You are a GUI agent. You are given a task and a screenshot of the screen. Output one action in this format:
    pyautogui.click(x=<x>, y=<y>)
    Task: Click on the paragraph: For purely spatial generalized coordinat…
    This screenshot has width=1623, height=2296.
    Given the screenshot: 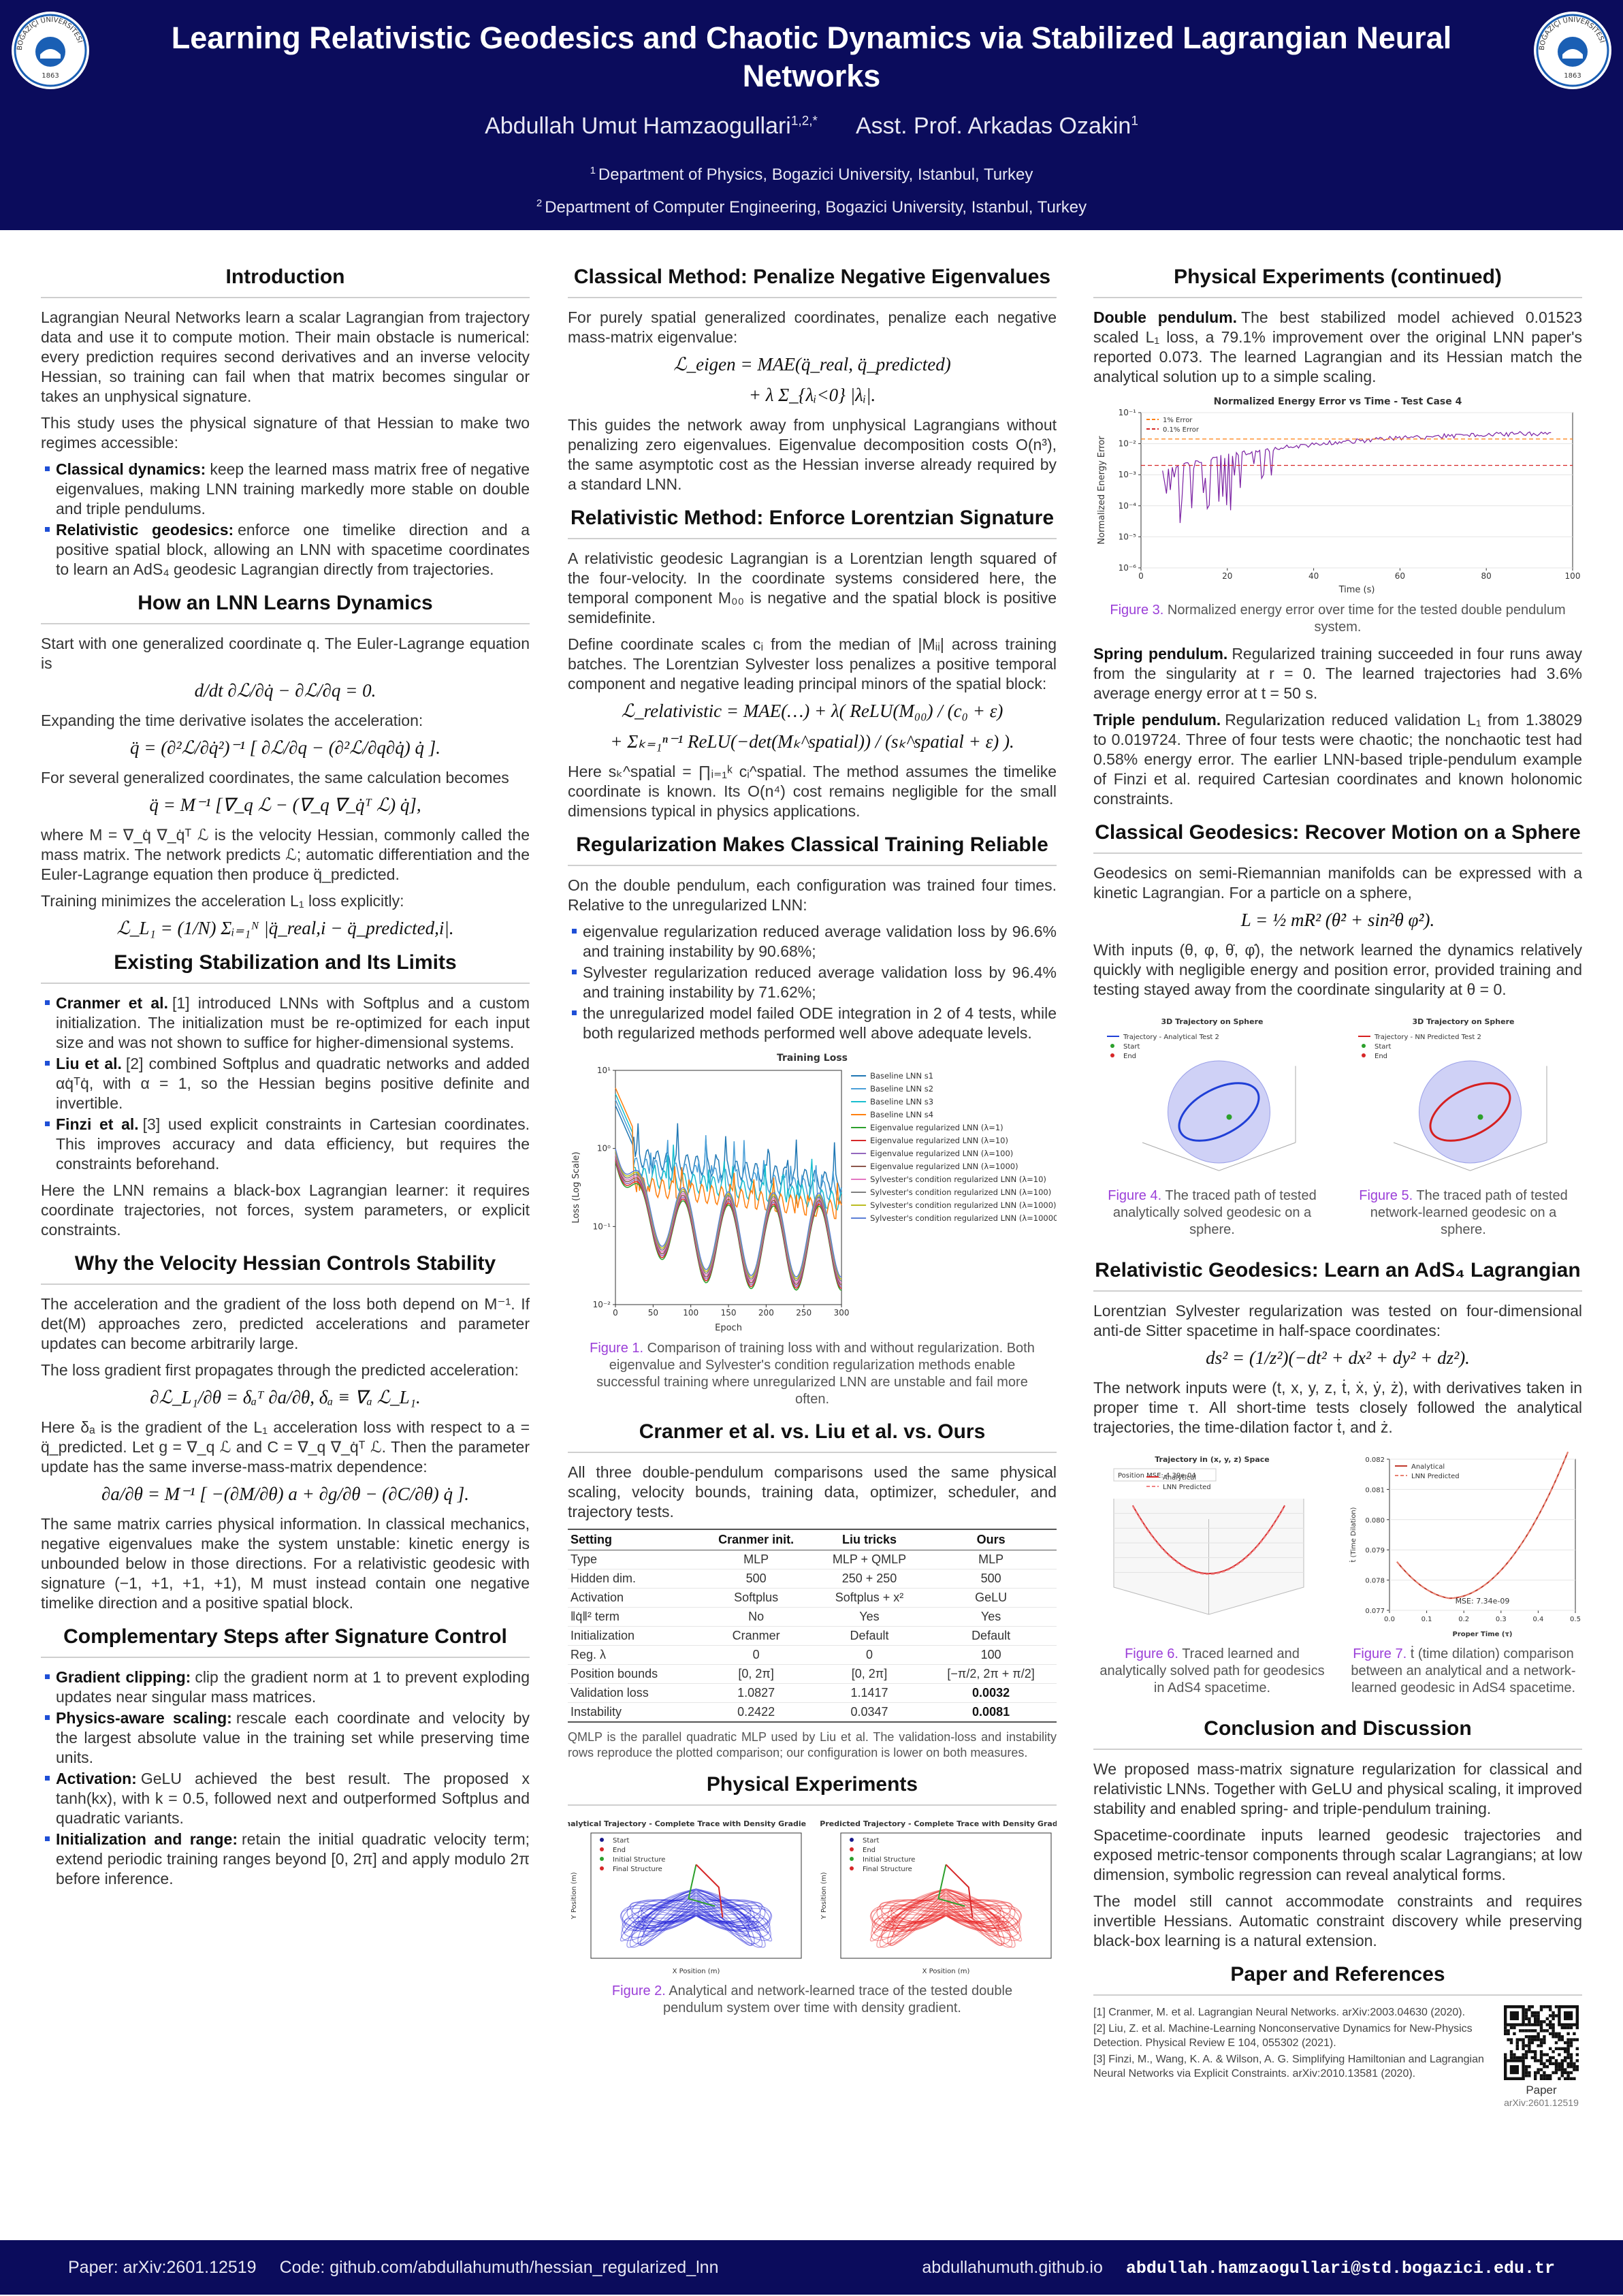 What is the action you would take?
    pyautogui.click(x=812, y=327)
    